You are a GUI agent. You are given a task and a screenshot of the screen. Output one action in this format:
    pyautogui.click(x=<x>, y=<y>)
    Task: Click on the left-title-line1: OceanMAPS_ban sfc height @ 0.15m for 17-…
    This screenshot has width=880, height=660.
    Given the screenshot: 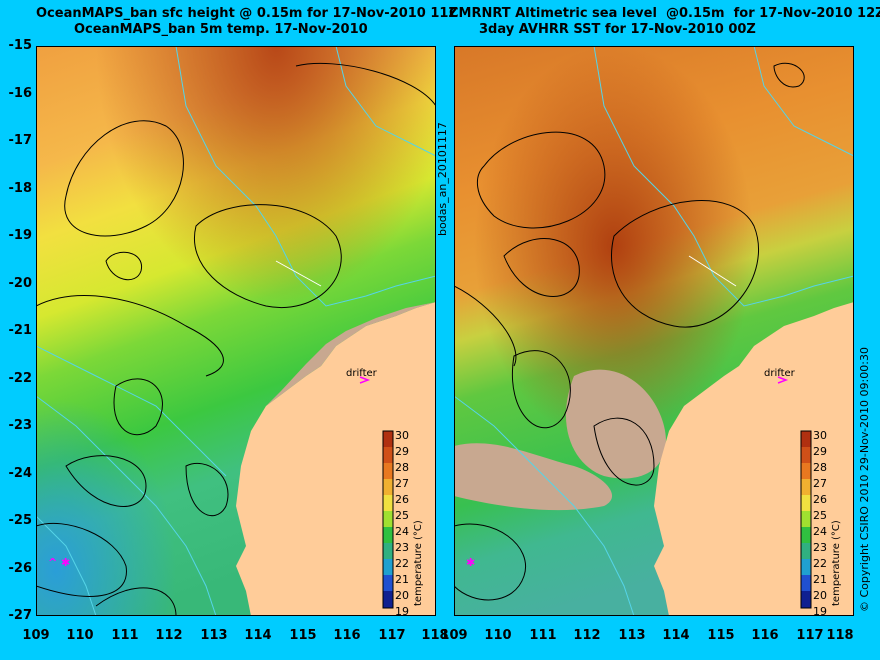 What is the action you would take?
    pyautogui.click(x=247, y=13)
    